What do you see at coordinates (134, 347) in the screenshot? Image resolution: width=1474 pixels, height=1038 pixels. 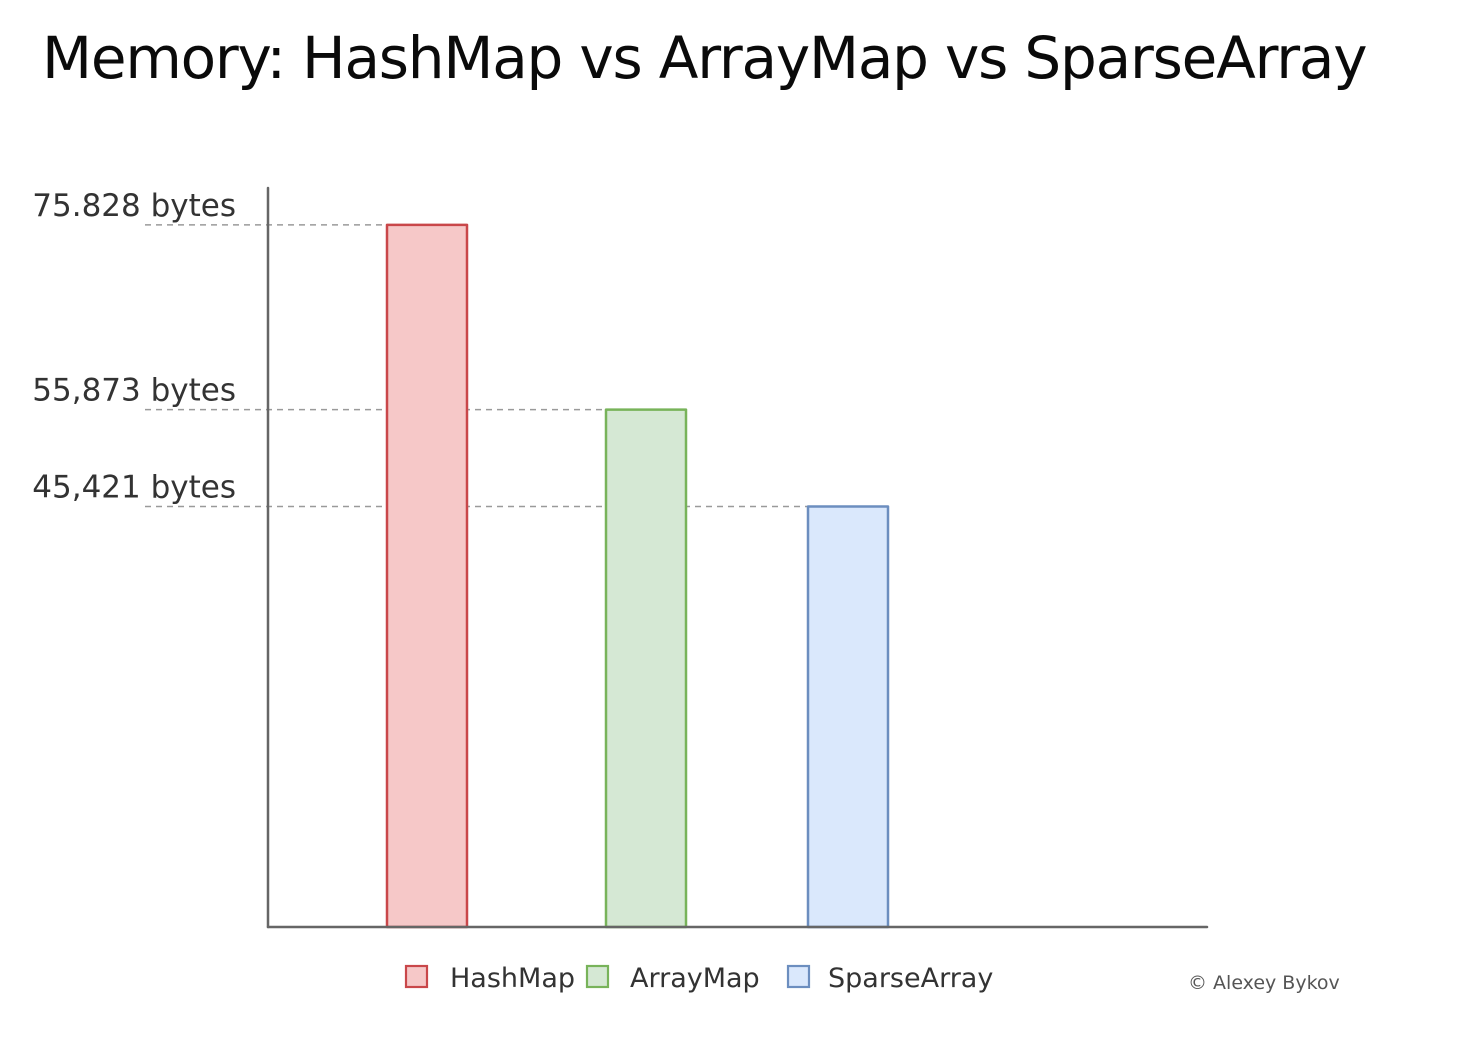 I see `tick-labels: 75.828 bytes 55,873 bytes 45,421 bytes` at bounding box center [134, 347].